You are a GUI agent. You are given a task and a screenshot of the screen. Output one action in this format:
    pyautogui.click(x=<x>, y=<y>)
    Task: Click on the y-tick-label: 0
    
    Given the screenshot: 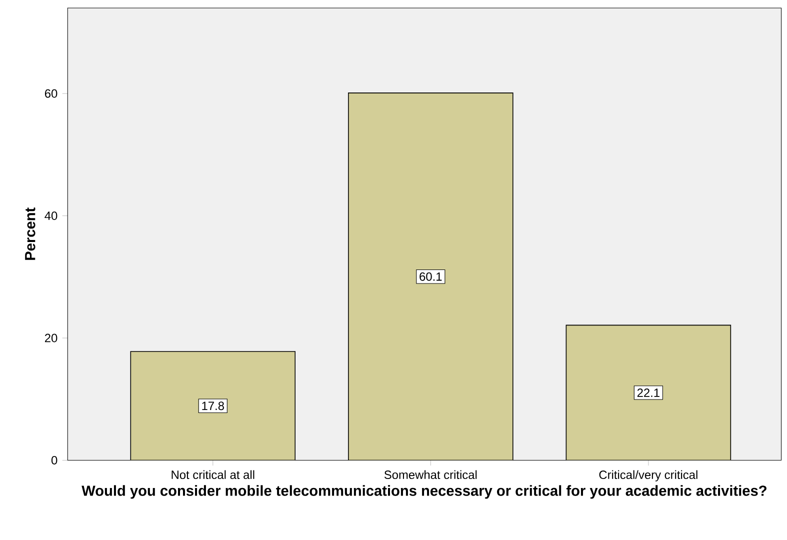 What is the action you would take?
    pyautogui.click(x=54, y=460)
    